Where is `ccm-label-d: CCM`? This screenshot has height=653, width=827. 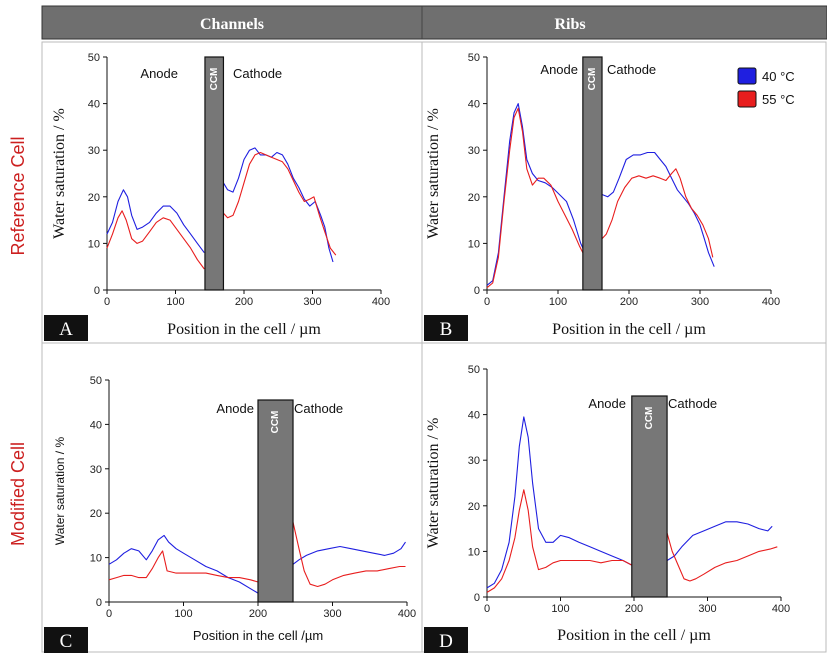 ccm-label-d: CCM is located at coordinates (649, 418).